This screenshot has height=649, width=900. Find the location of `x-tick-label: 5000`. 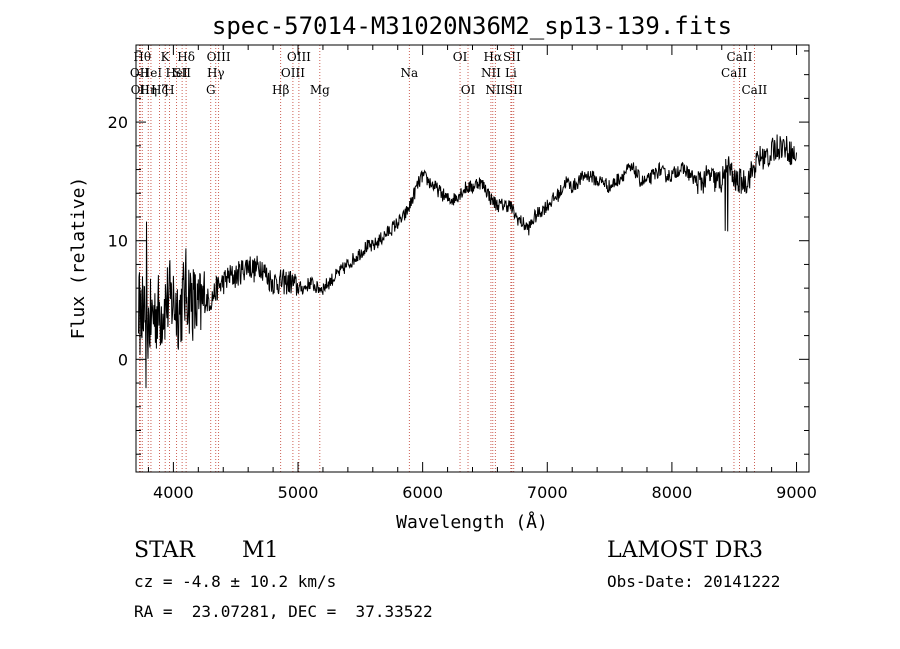

x-tick-label: 5000 is located at coordinates (298, 492).